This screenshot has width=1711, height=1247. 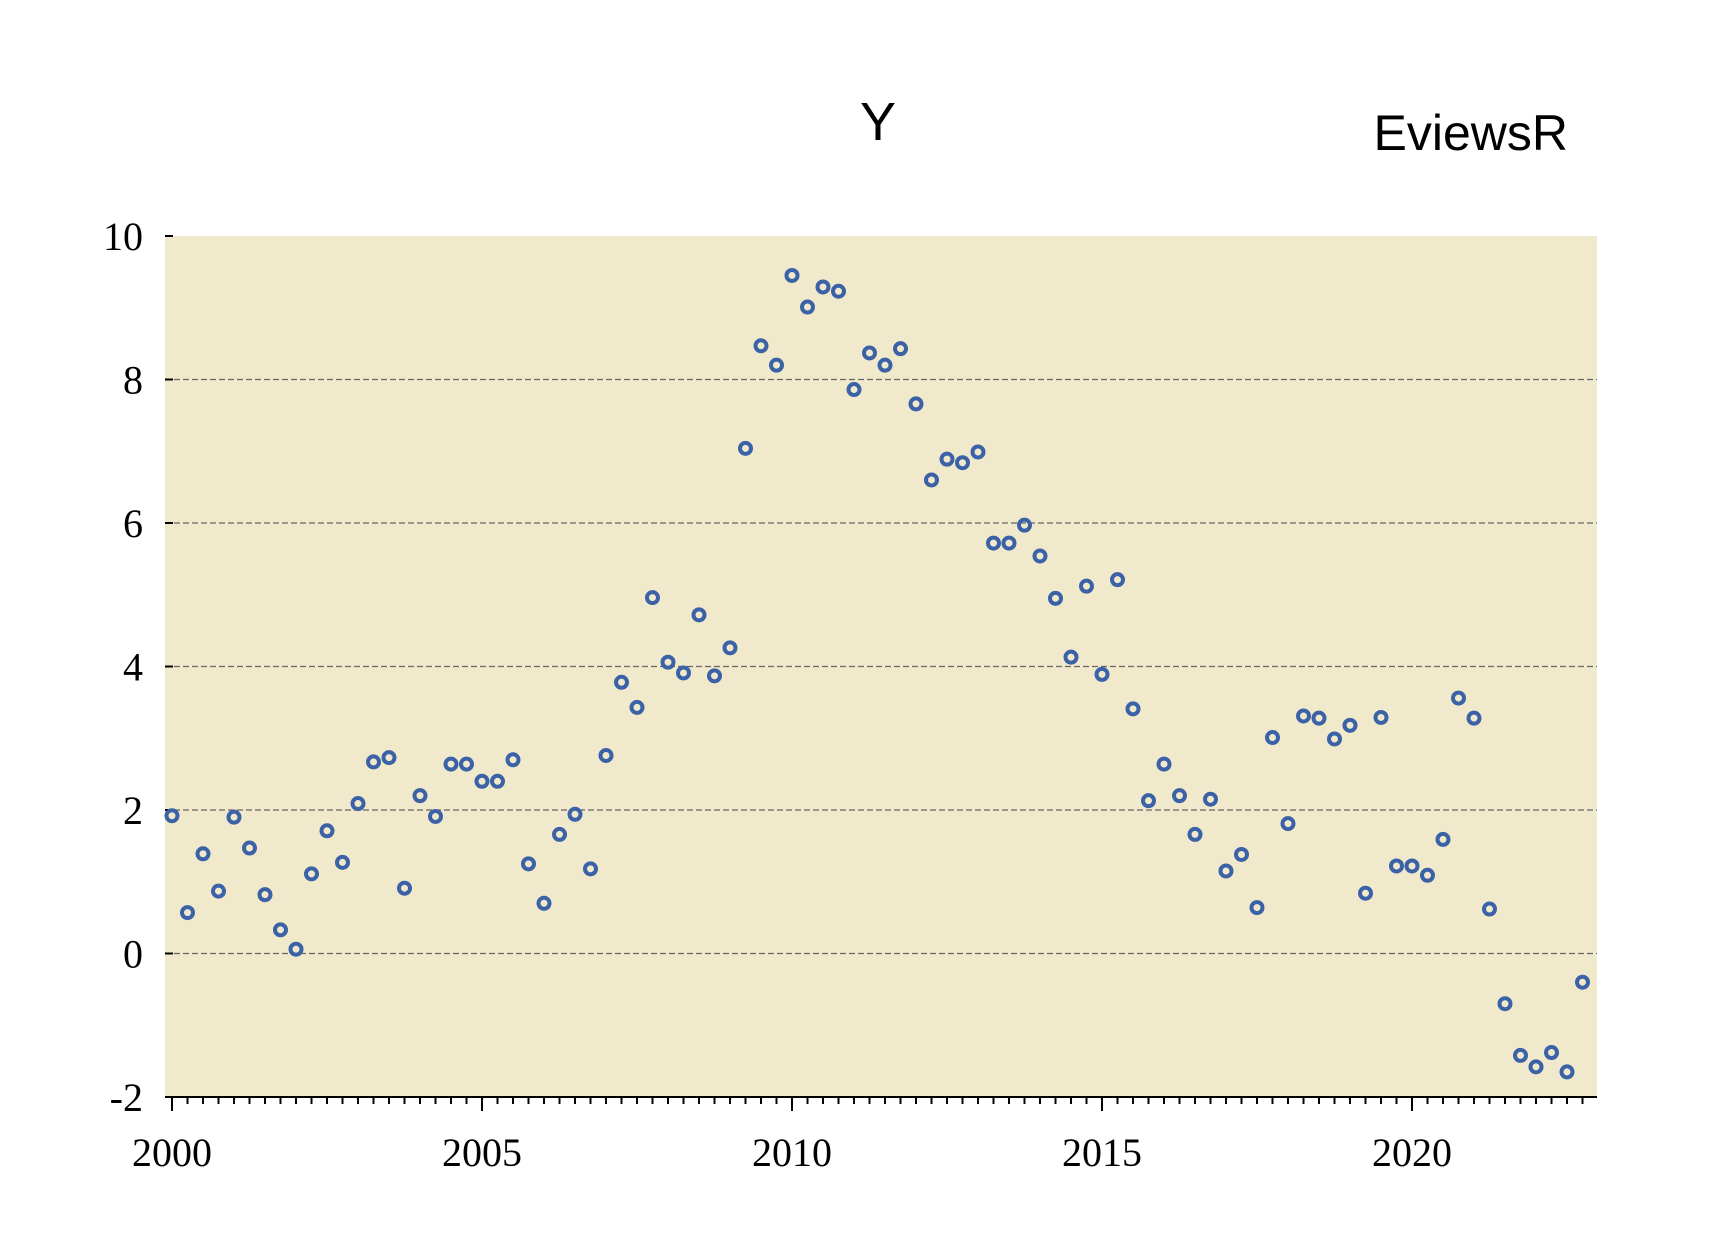 What do you see at coordinates (482, 1152) in the screenshot?
I see `x-tick-label-2005: 2005` at bounding box center [482, 1152].